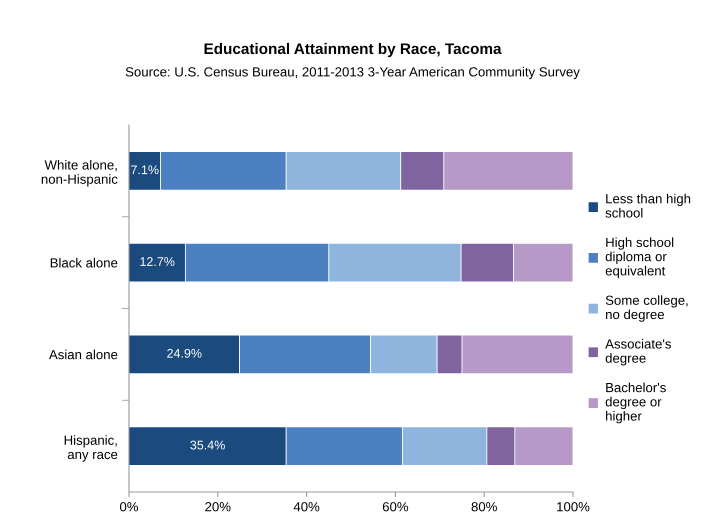 The width and height of the screenshot is (705, 526). I want to click on x-tick-label: 100%, so click(573, 507).